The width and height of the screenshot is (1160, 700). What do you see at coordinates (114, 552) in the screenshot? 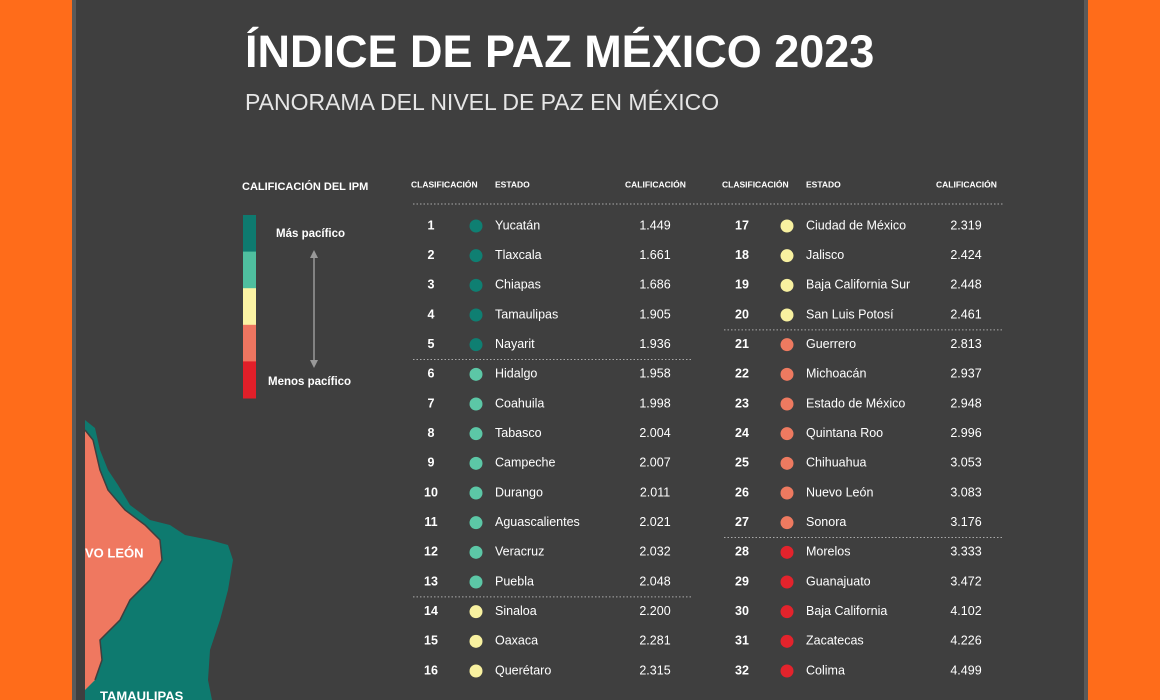
I see `map-label: VO LEÓN` at bounding box center [114, 552].